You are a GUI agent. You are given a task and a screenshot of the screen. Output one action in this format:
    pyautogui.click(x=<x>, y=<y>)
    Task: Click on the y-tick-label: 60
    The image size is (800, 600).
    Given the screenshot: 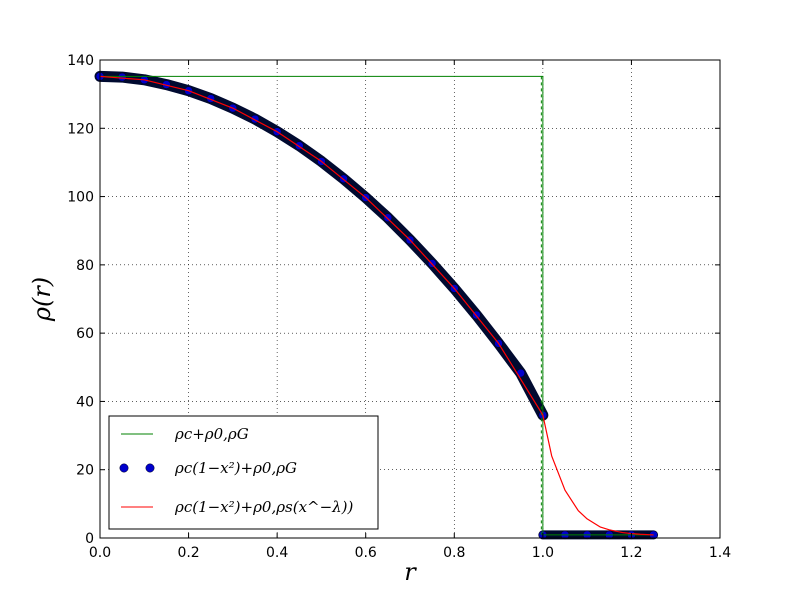 What is the action you would take?
    pyautogui.click(x=85, y=334)
    